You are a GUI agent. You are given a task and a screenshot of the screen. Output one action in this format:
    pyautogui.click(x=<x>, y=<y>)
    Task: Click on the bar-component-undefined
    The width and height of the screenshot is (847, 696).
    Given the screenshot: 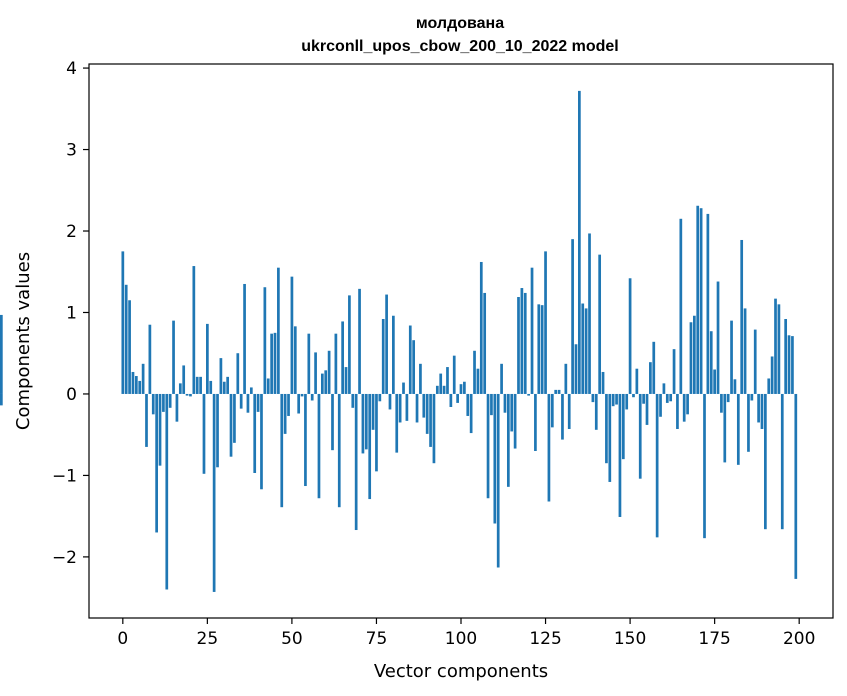 What is the action you would take?
    pyautogui.click(x=1, y=354)
    